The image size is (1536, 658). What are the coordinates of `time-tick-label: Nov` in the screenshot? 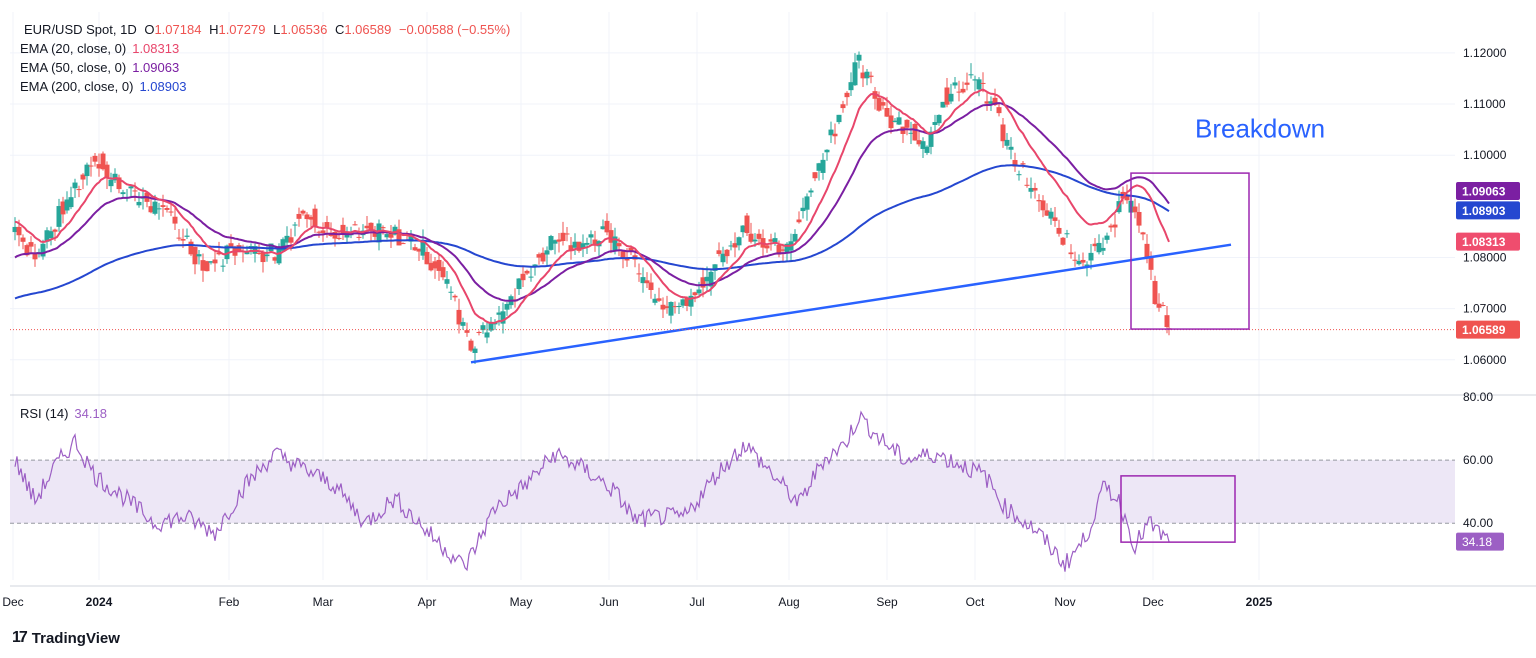 It's located at (1064, 602).